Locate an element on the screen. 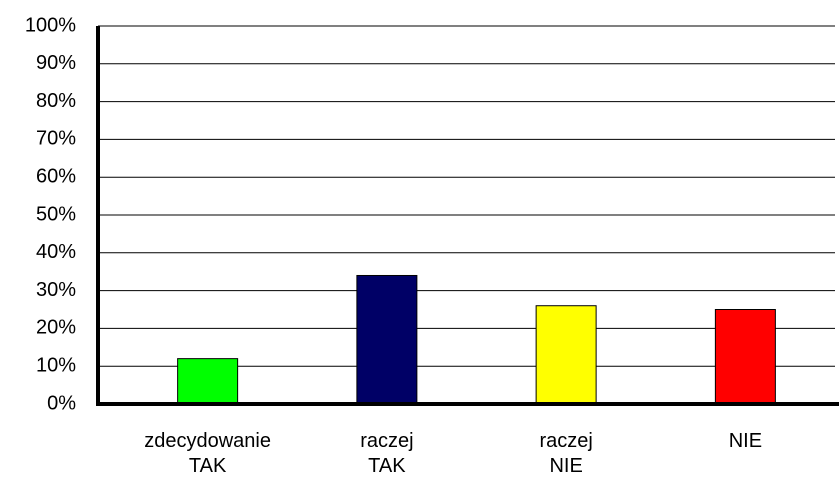 The image size is (839, 482). y-tick-label: 90% is located at coordinates (56, 63).